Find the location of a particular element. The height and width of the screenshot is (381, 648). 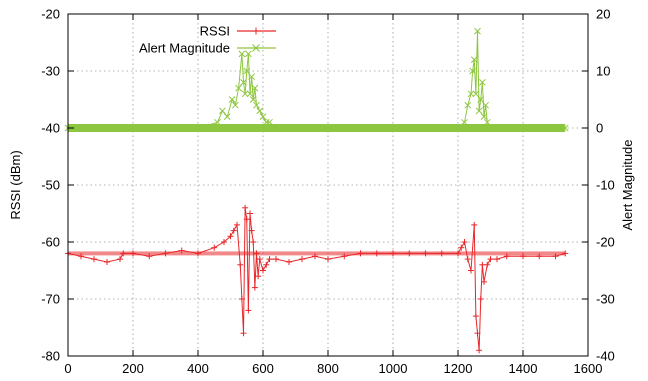

y-axis-title: RSSI (dBm) is located at coordinates (15, 184).